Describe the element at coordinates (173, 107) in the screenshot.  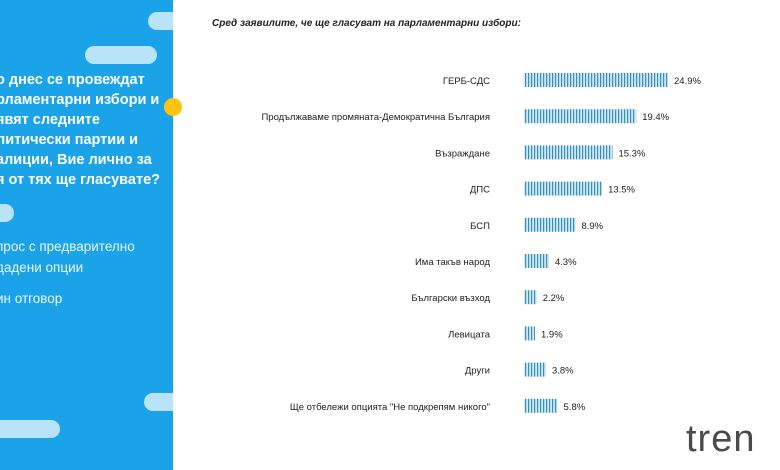
I see `accent-dot` at that location.